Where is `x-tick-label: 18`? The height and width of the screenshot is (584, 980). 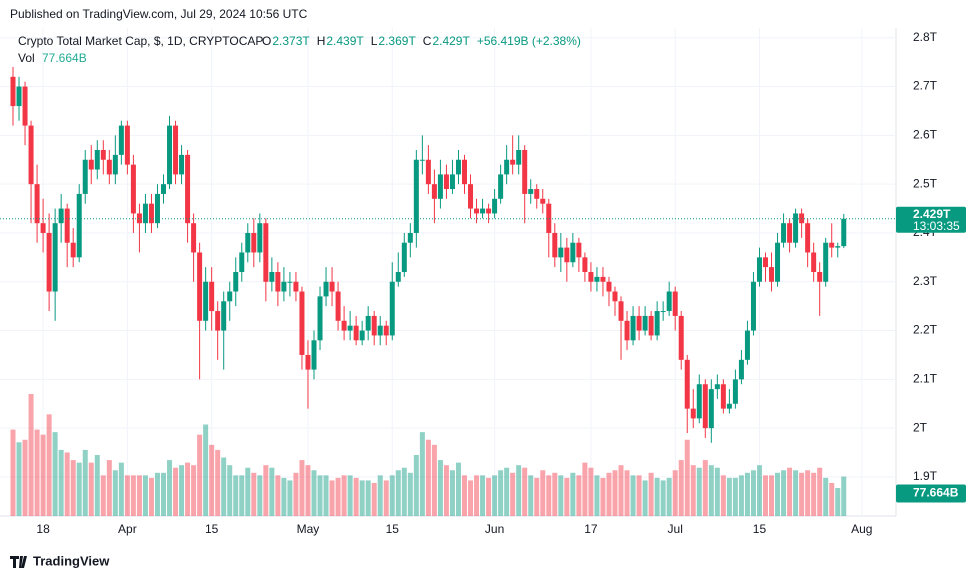 x-tick-label: 18 is located at coordinates (43, 529).